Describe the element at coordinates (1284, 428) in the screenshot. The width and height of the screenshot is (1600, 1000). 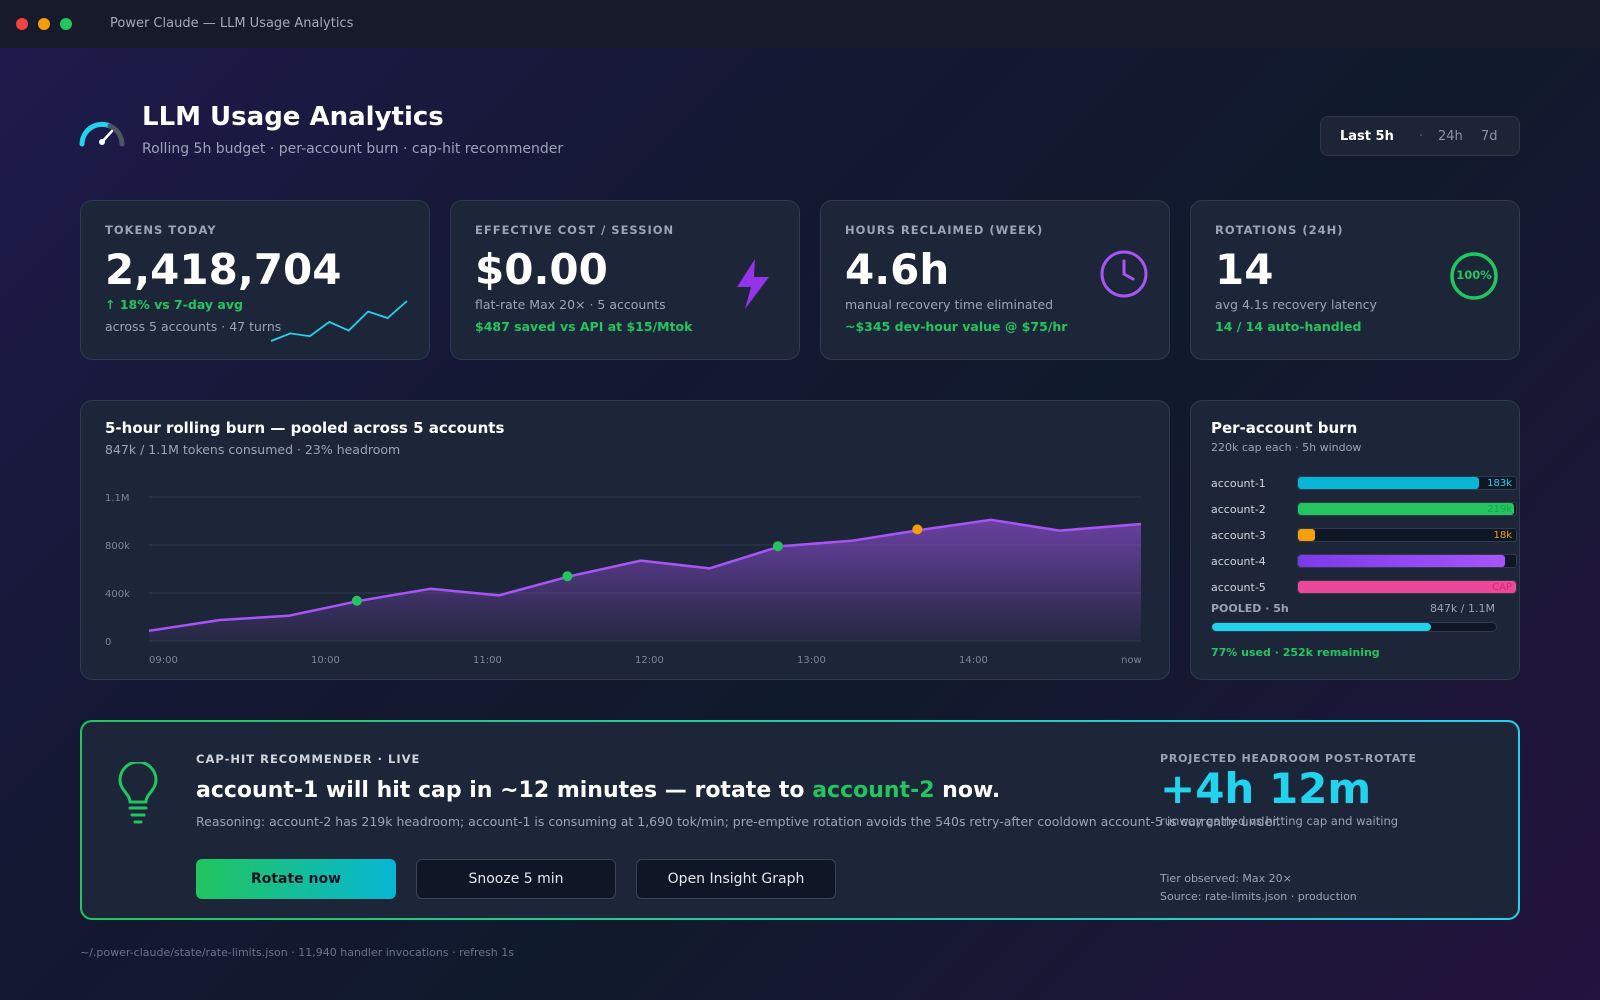
I see `panel-title: Per-account burn` at that location.